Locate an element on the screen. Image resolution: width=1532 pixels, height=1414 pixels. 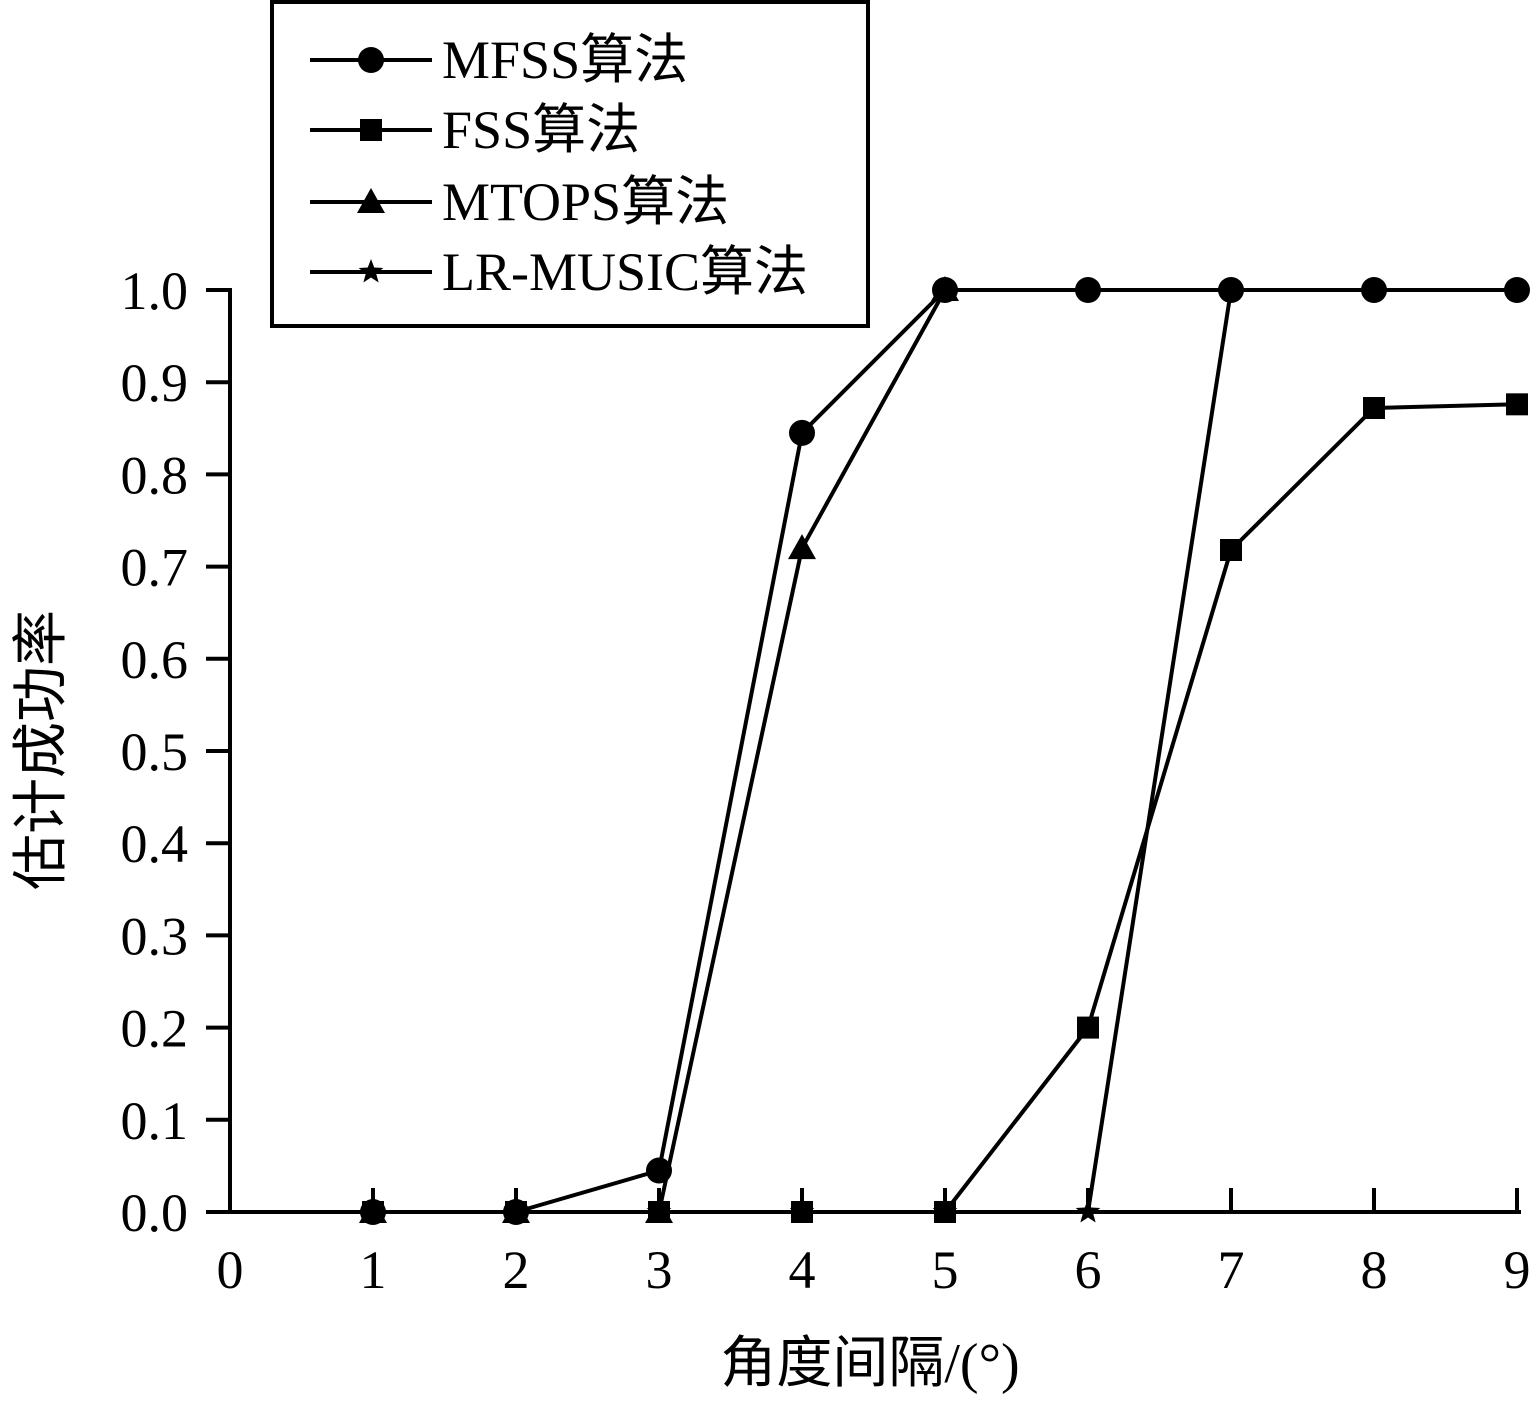
y-axis-label: 估计成功率 is located at coordinates (42, 750).